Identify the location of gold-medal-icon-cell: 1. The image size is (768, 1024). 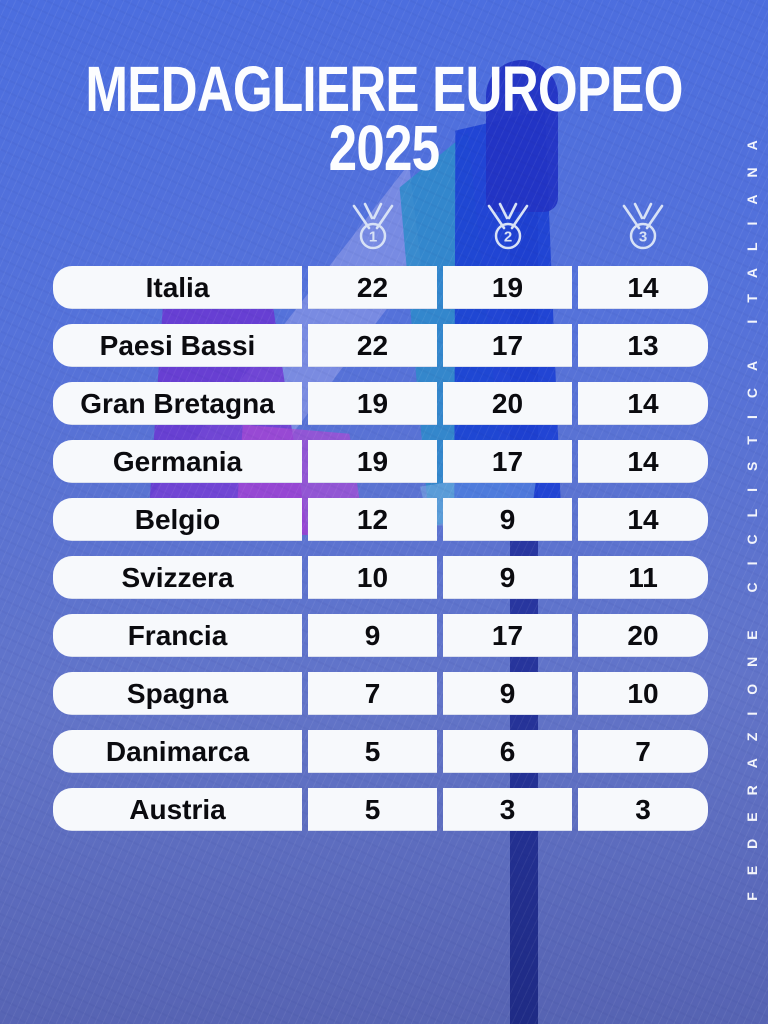
(373, 228).